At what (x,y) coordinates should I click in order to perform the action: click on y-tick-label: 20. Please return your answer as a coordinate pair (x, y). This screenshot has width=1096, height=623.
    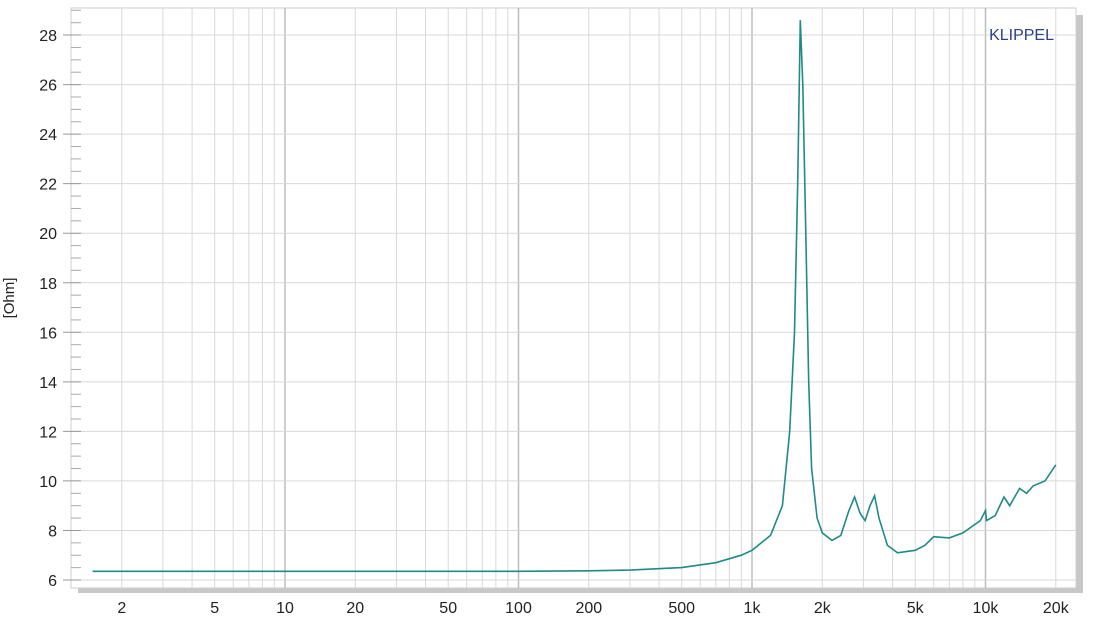
    Looking at the image, I should click on (48, 234).